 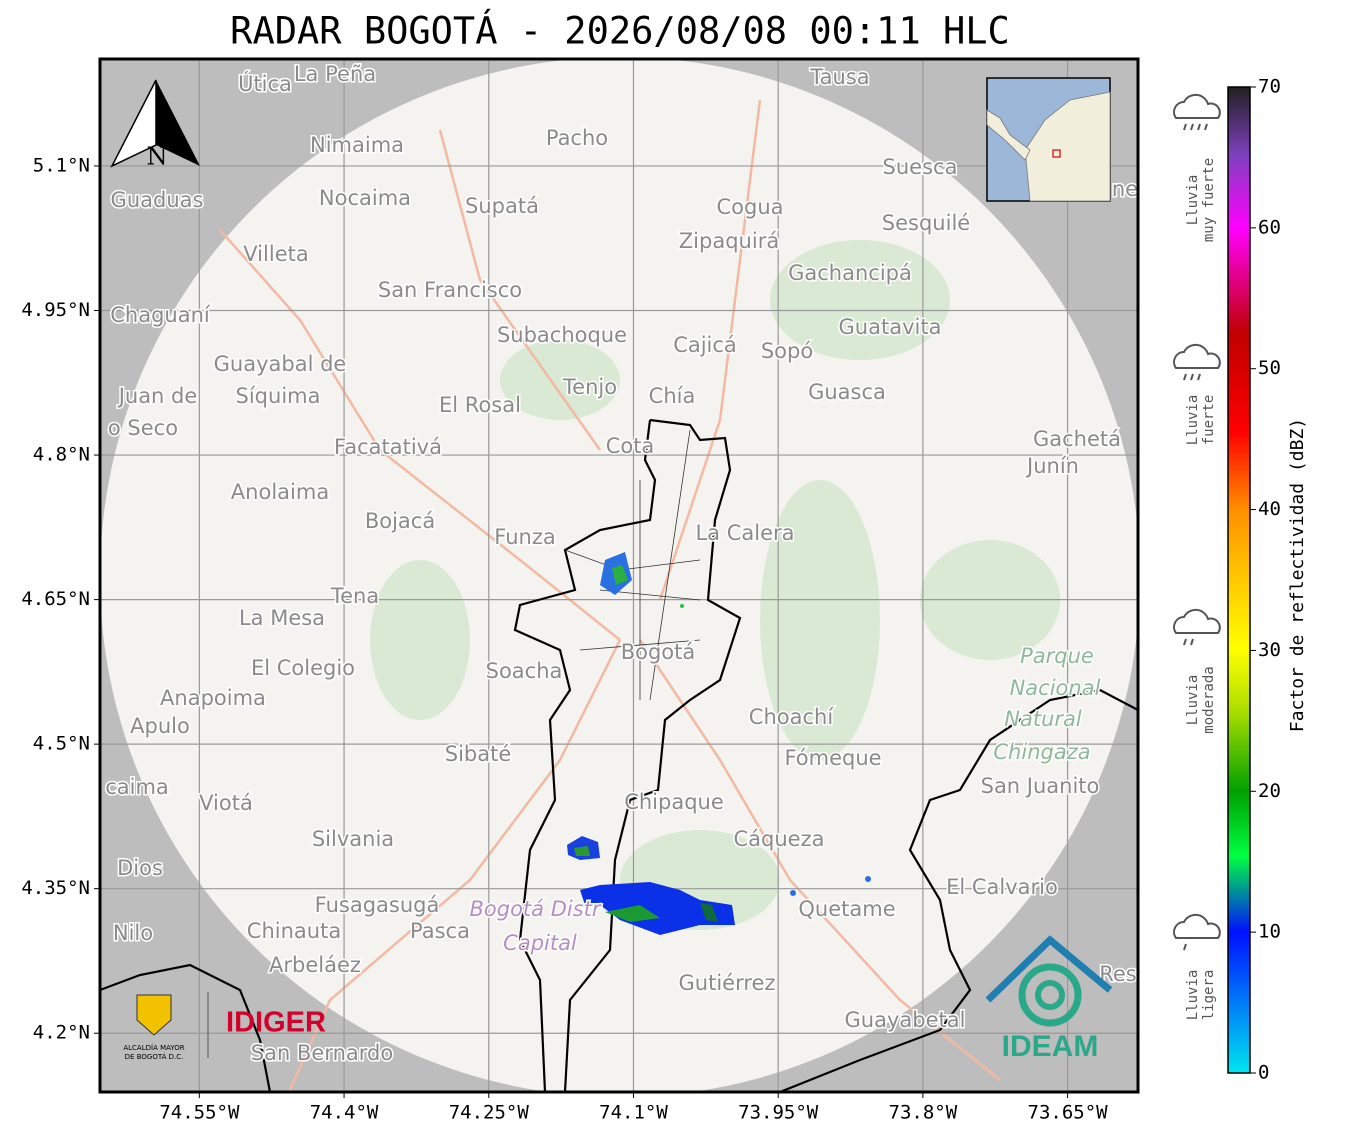 I want to click on rain-icons, so click(x=1197, y=522).